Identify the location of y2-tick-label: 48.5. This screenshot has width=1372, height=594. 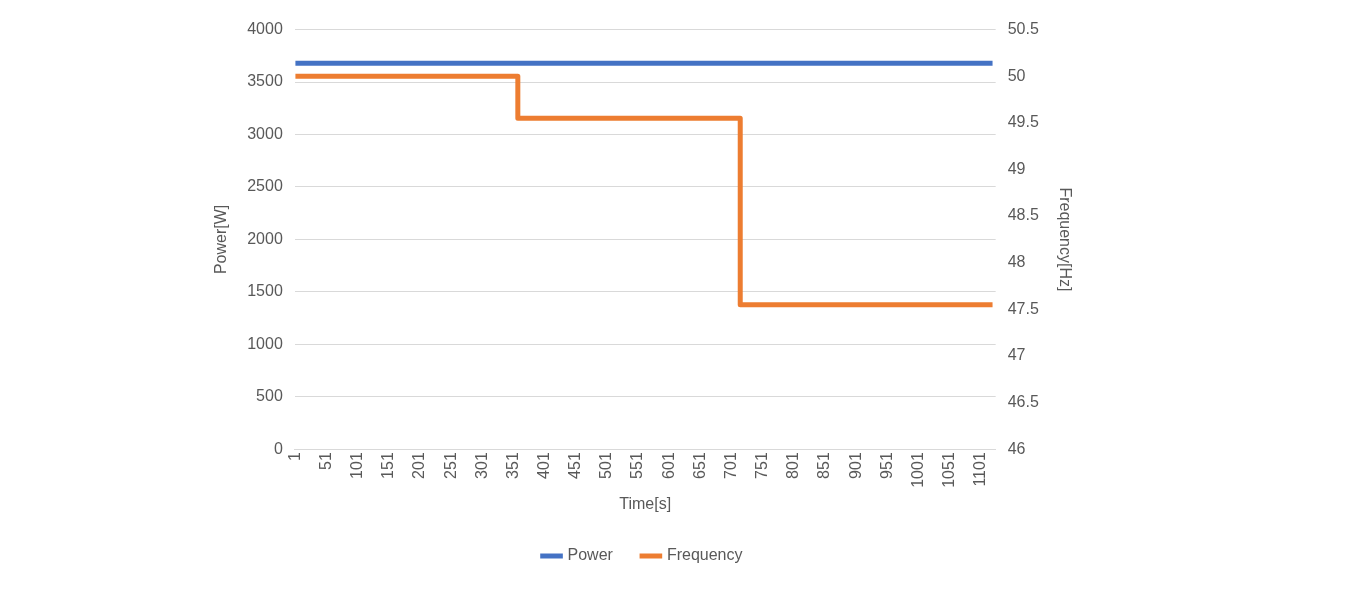
(1023, 215).